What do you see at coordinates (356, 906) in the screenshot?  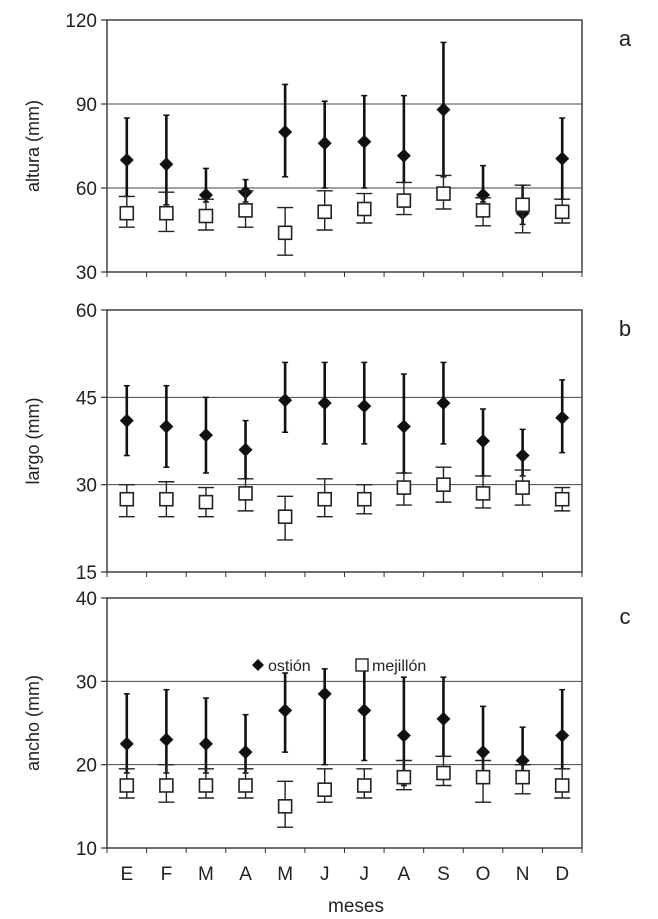 I see `x-axis-label: meses` at bounding box center [356, 906].